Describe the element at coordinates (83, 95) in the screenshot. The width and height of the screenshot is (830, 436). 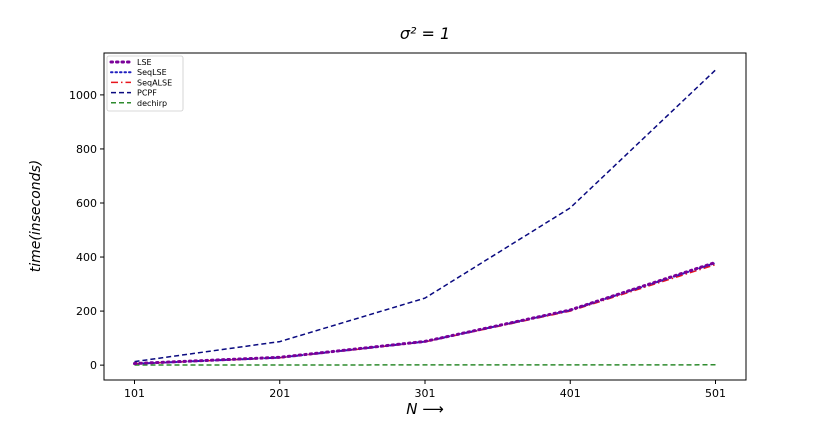
I see `y-tick-label: 1000` at that location.